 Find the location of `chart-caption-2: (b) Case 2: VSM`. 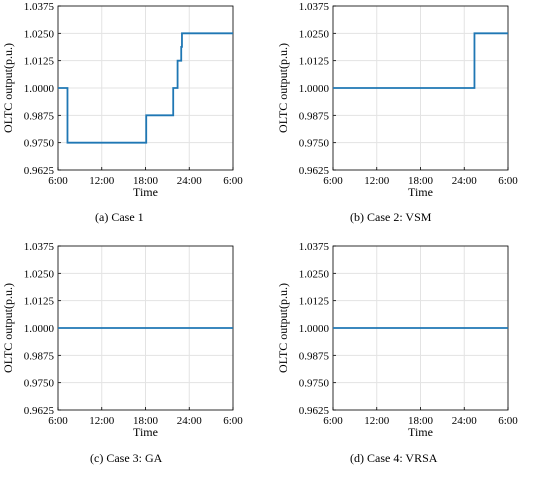

chart-caption-2: (b) Case 2: VSM is located at coordinates (391, 217).